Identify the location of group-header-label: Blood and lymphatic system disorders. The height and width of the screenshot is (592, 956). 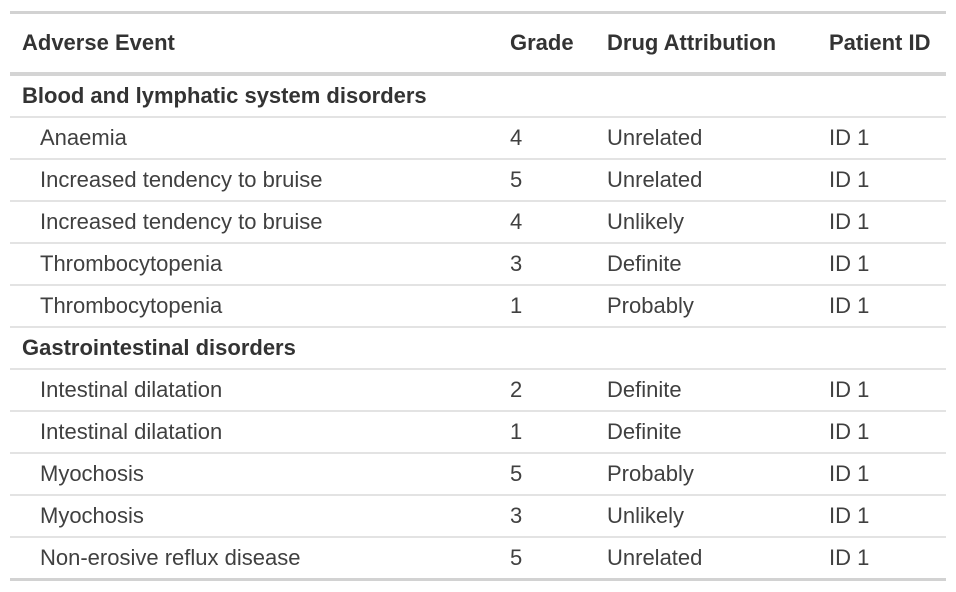
(478, 96).